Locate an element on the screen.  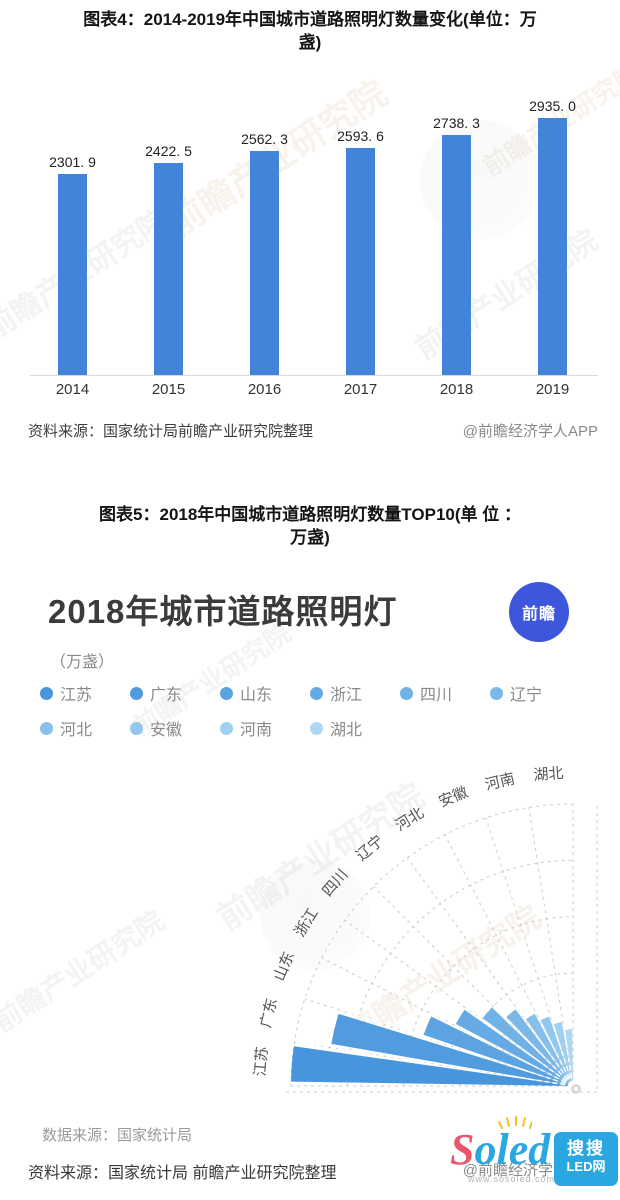
legend-item-河北: 河北 is located at coordinates (85, 728).